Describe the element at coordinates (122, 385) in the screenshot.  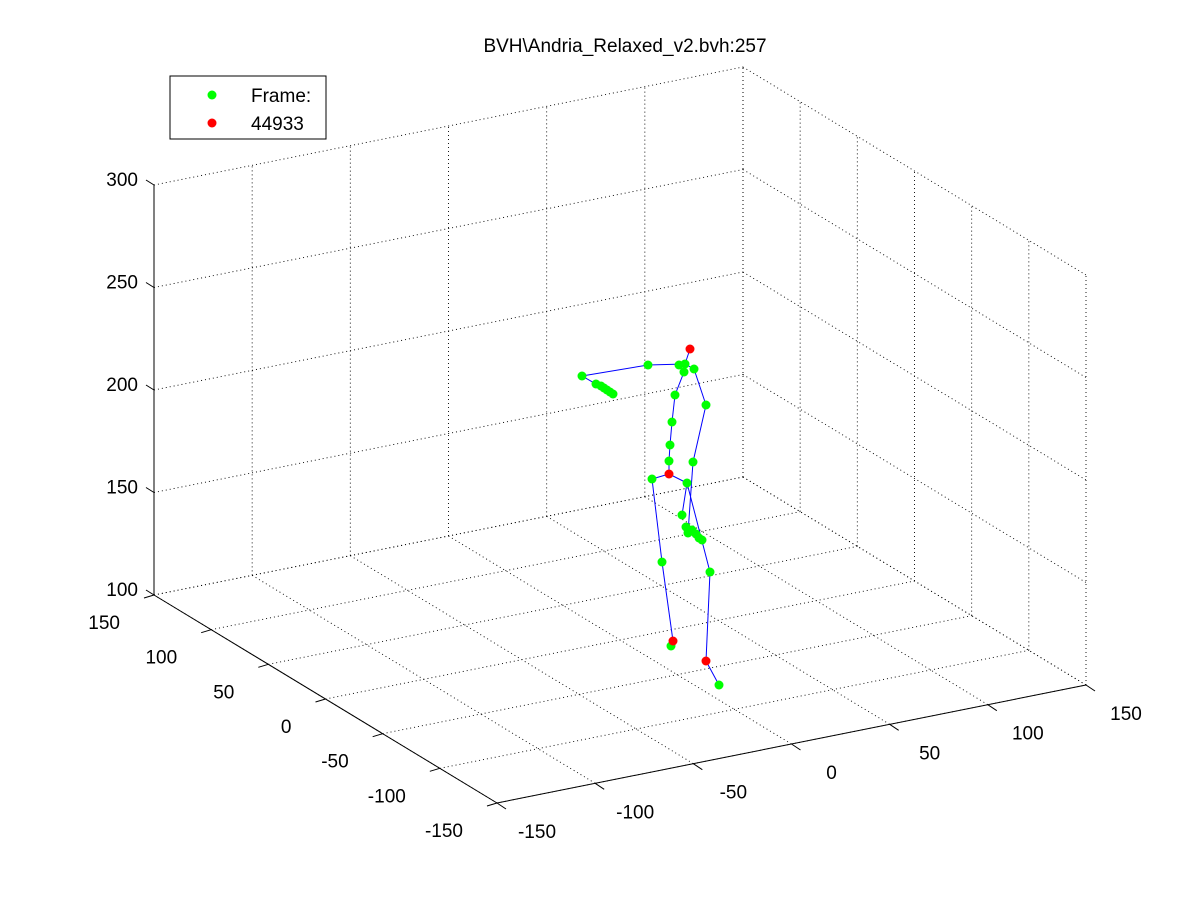
I see `z-tick-label: 200` at that location.